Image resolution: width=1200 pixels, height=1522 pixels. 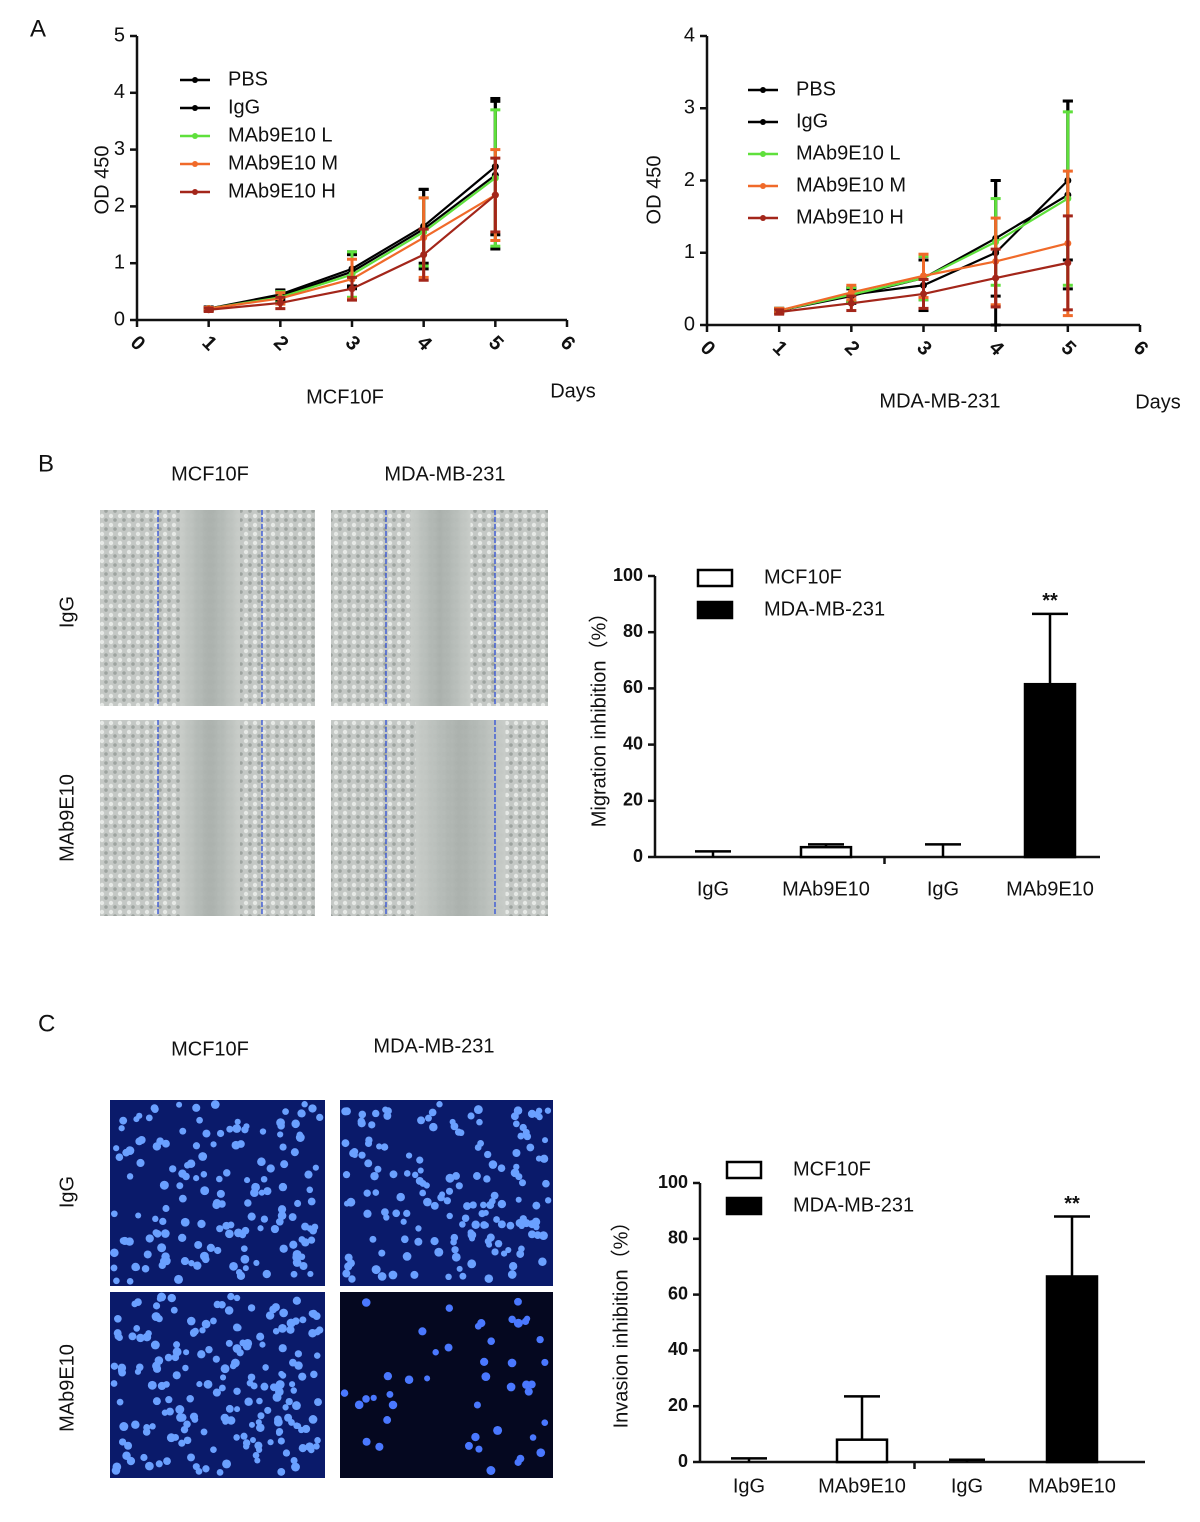 What do you see at coordinates (678, 1293) in the screenshot?
I see `y-tick-label: 60` at bounding box center [678, 1293].